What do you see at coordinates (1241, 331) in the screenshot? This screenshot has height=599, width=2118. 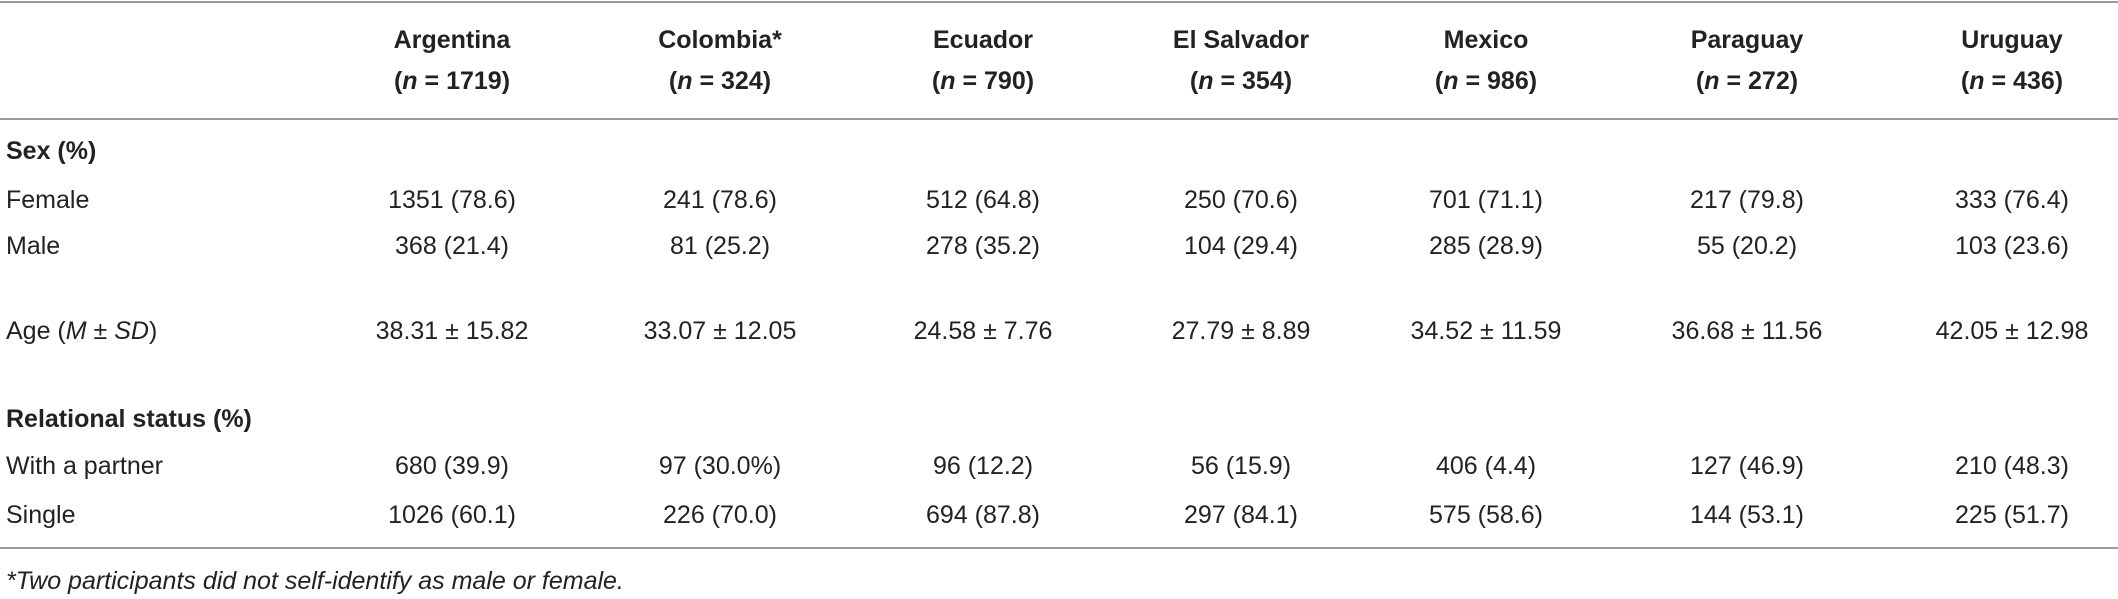 I see `cell: 27.79 ± 8.89` at bounding box center [1241, 331].